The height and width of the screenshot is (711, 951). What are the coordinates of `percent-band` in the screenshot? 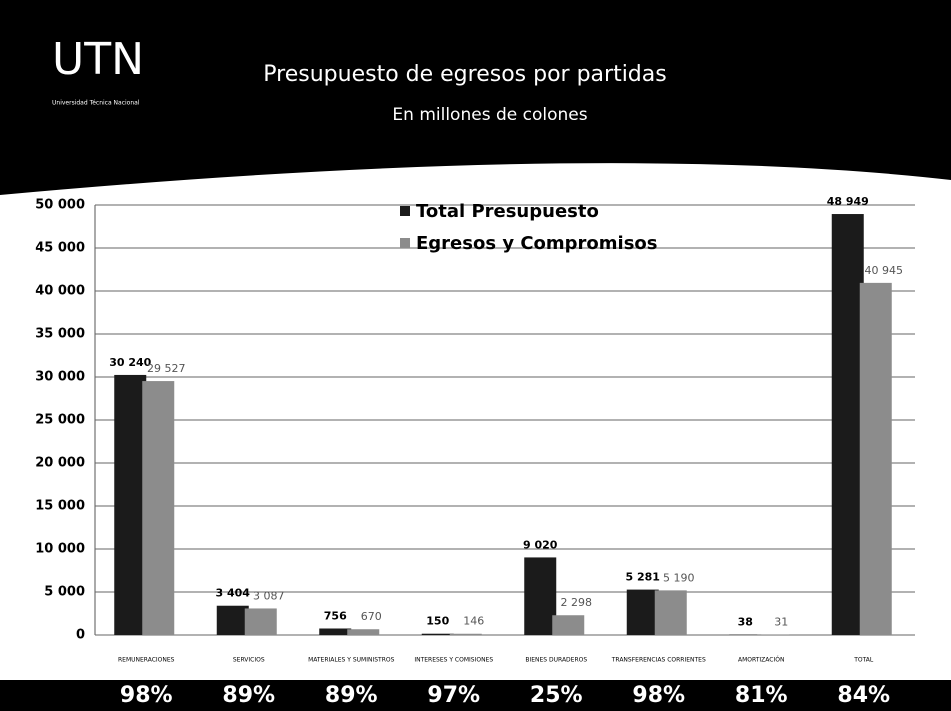 It's located at (475, 695).